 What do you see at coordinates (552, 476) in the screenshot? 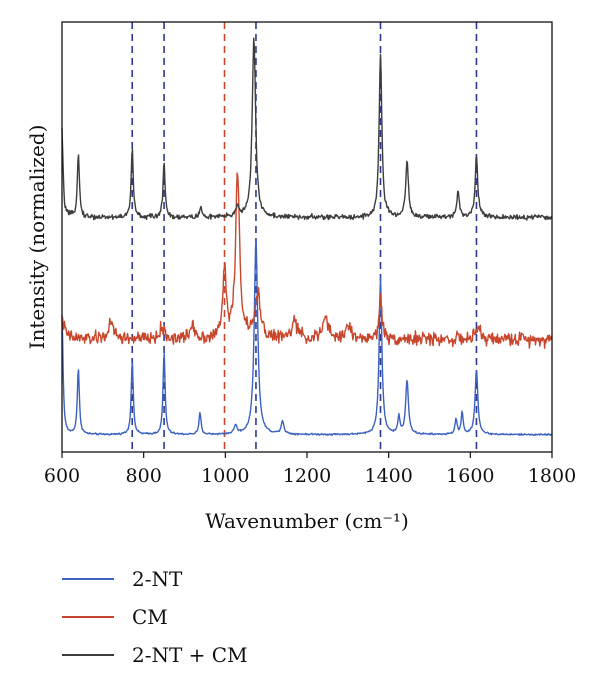
I see `x-tick-label: 1800` at bounding box center [552, 476].